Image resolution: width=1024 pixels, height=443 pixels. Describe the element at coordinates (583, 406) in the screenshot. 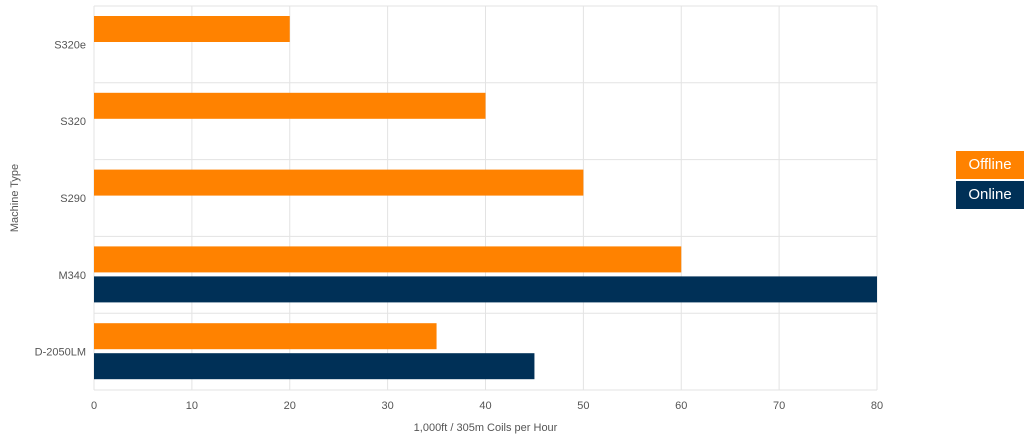

I see `x-tick-label: 50` at that location.